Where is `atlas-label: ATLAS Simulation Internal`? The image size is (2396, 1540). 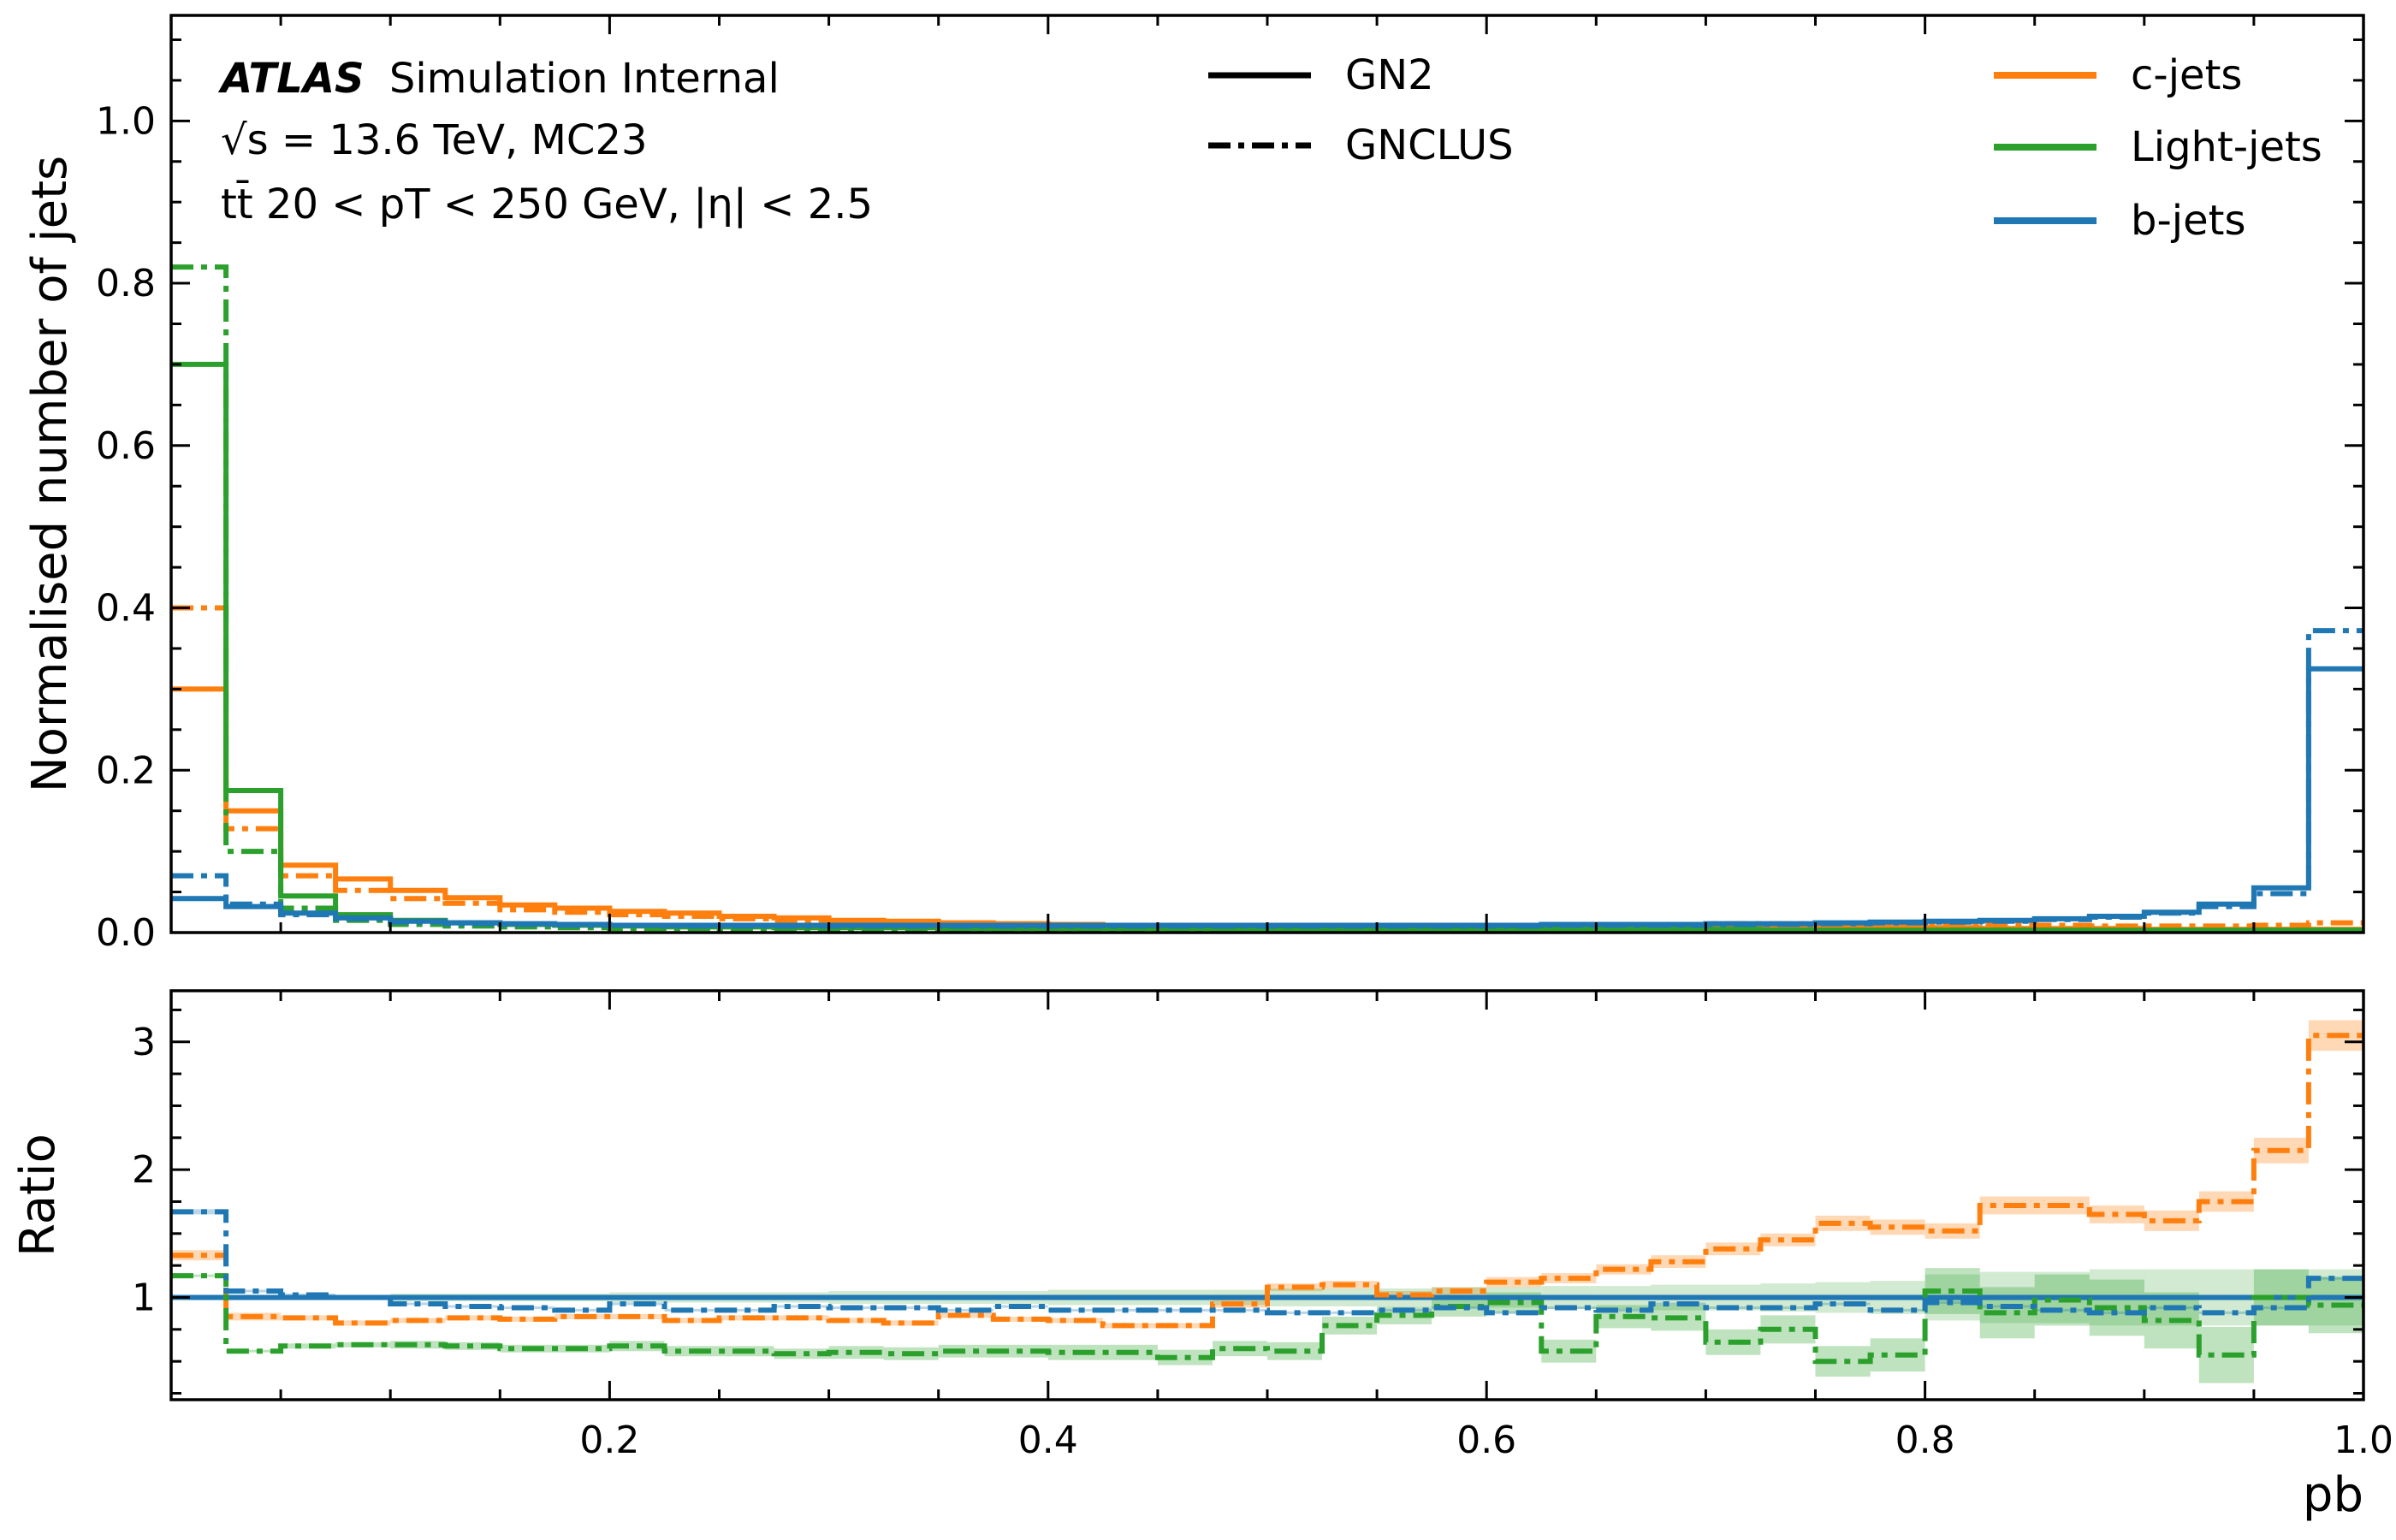 atlas-label: ATLAS Simulation Internal is located at coordinates (499, 79).